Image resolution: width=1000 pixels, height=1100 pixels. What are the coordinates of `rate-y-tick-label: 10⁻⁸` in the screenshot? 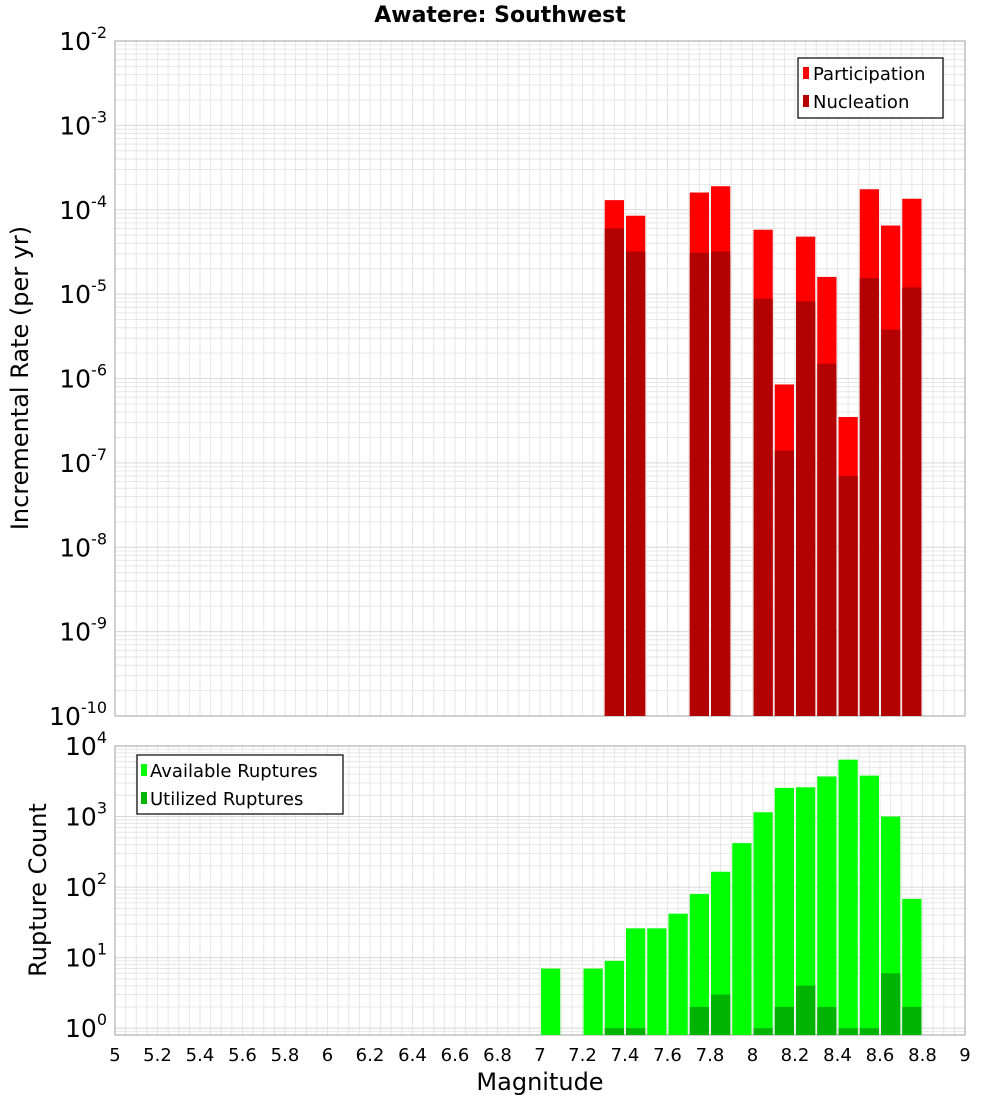 It's located at (83, 545).